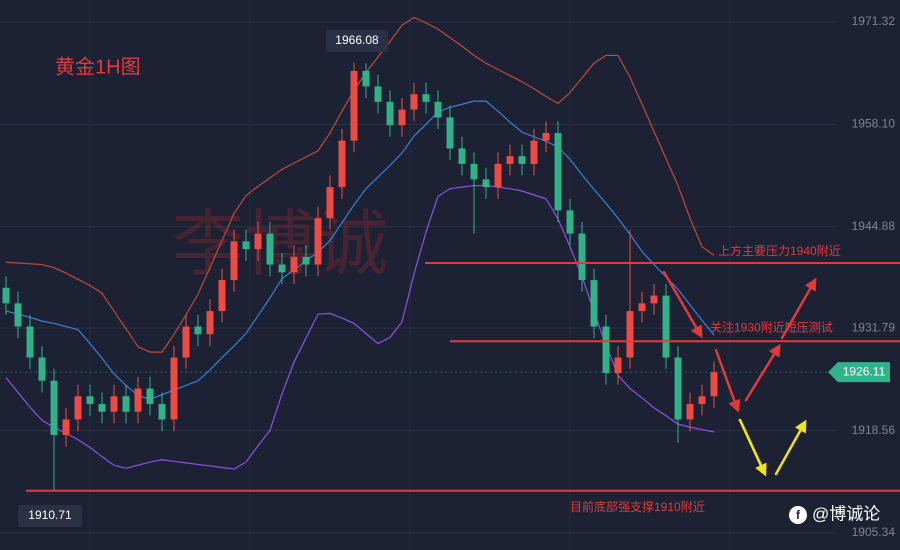  I want to click on current-price-label: 1926.11, so click(864, 371).